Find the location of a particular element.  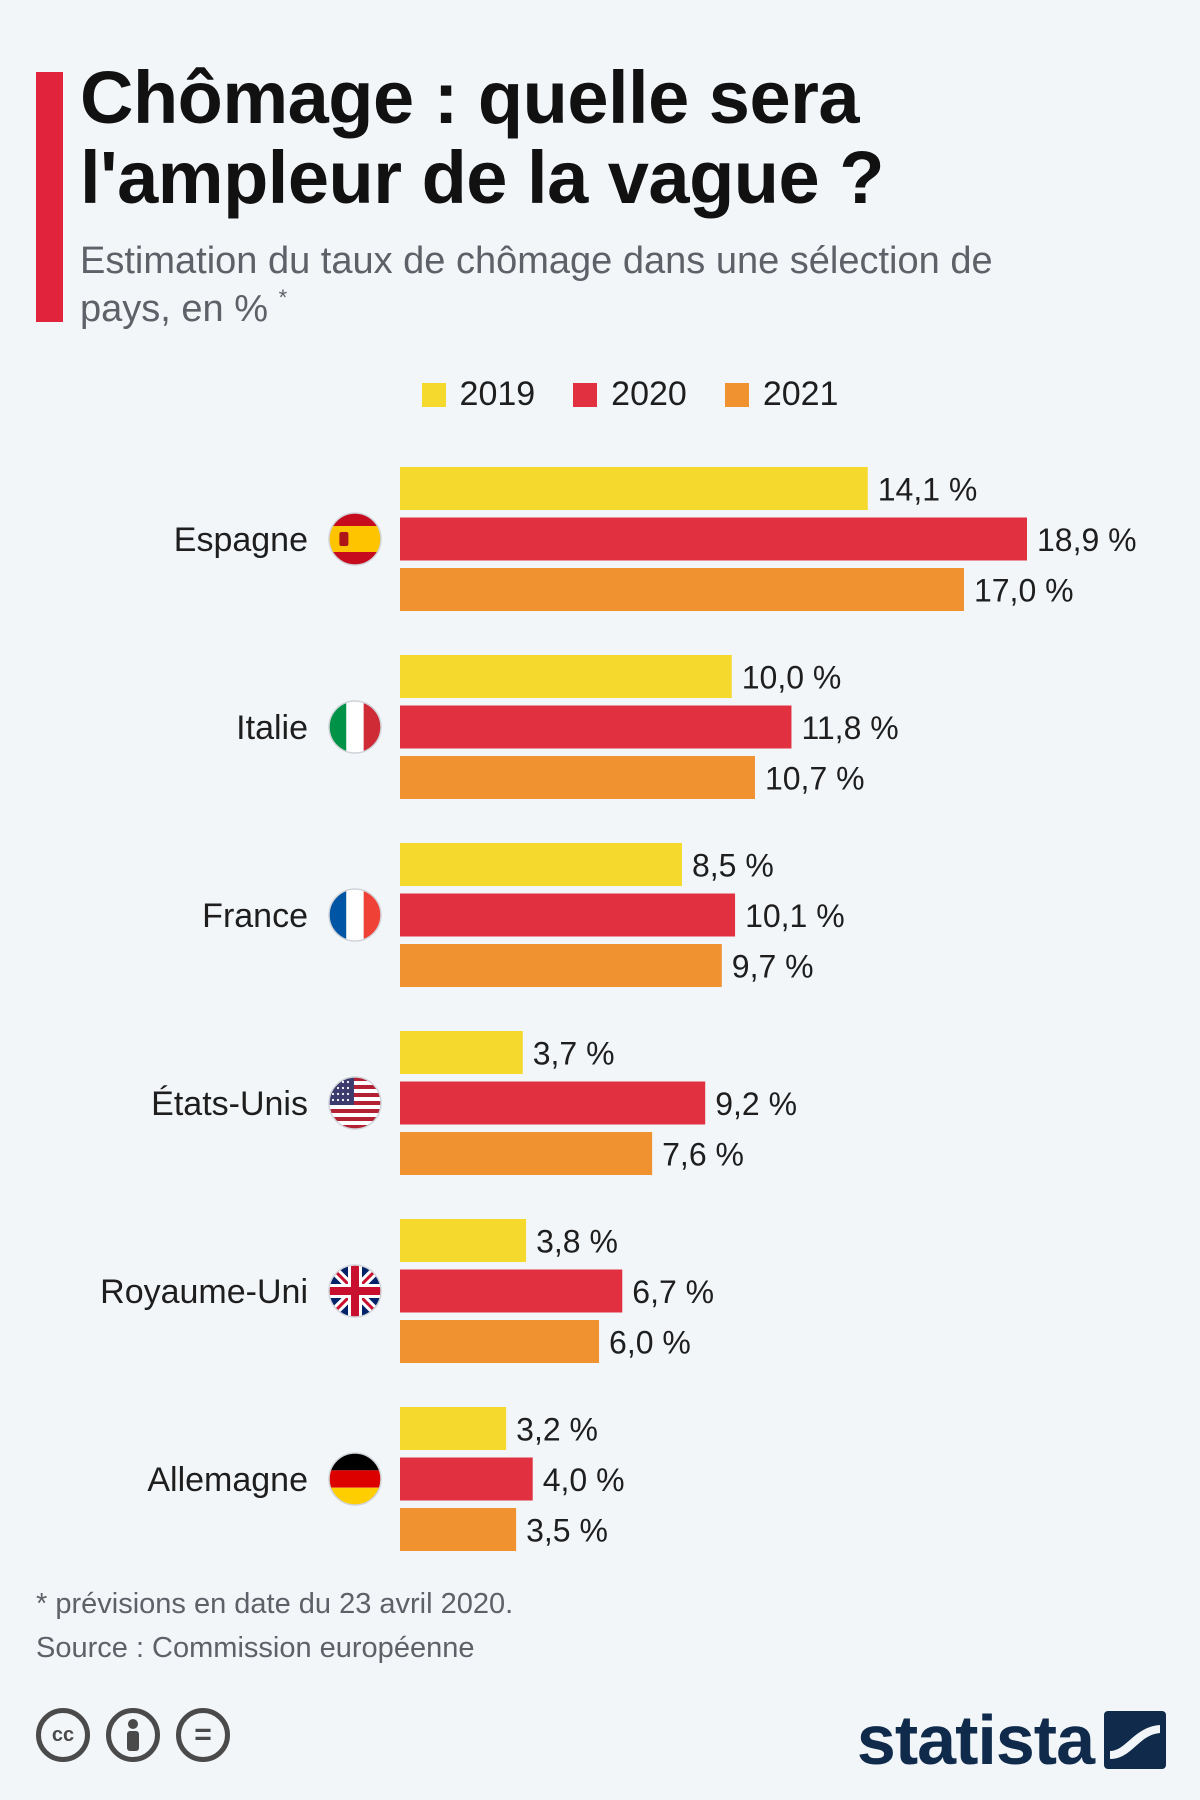

no-derivatives-icon: = is located at coordinates (203, 1735).